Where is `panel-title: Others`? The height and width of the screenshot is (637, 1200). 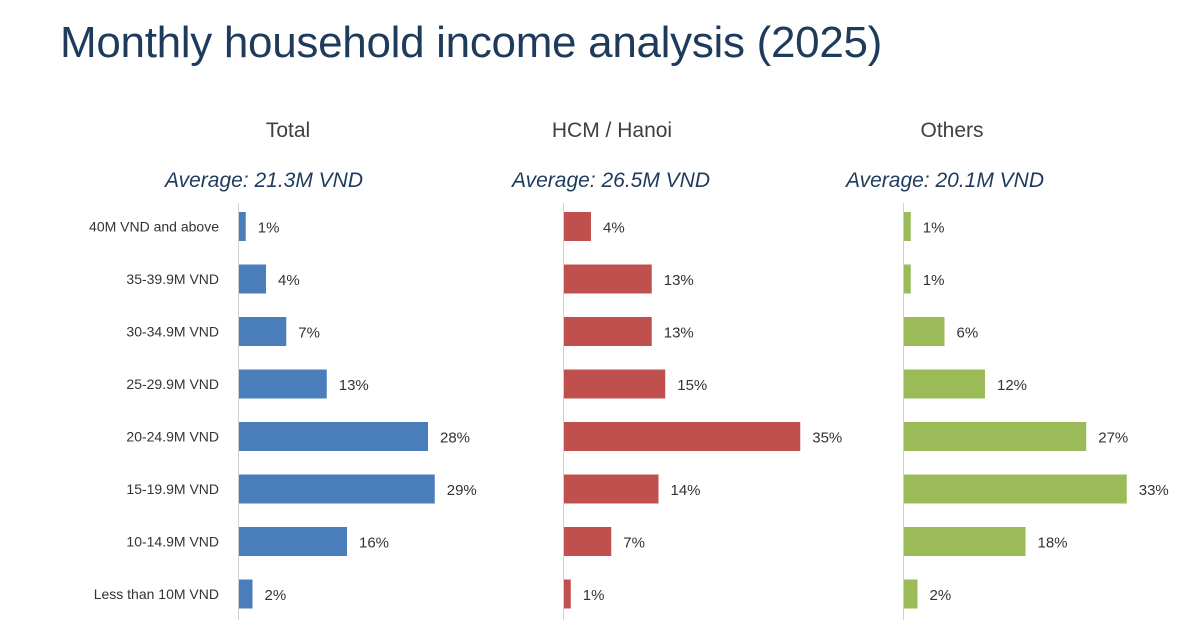 panel-title: Others is located at coordinates (951, 130).